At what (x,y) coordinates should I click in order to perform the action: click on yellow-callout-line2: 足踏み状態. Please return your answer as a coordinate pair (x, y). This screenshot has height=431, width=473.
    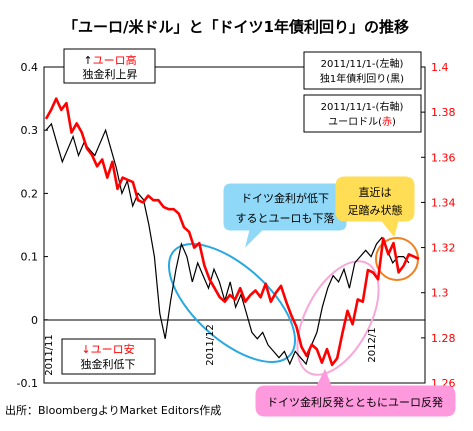
    Looking at the image, I should click on (375, 210).